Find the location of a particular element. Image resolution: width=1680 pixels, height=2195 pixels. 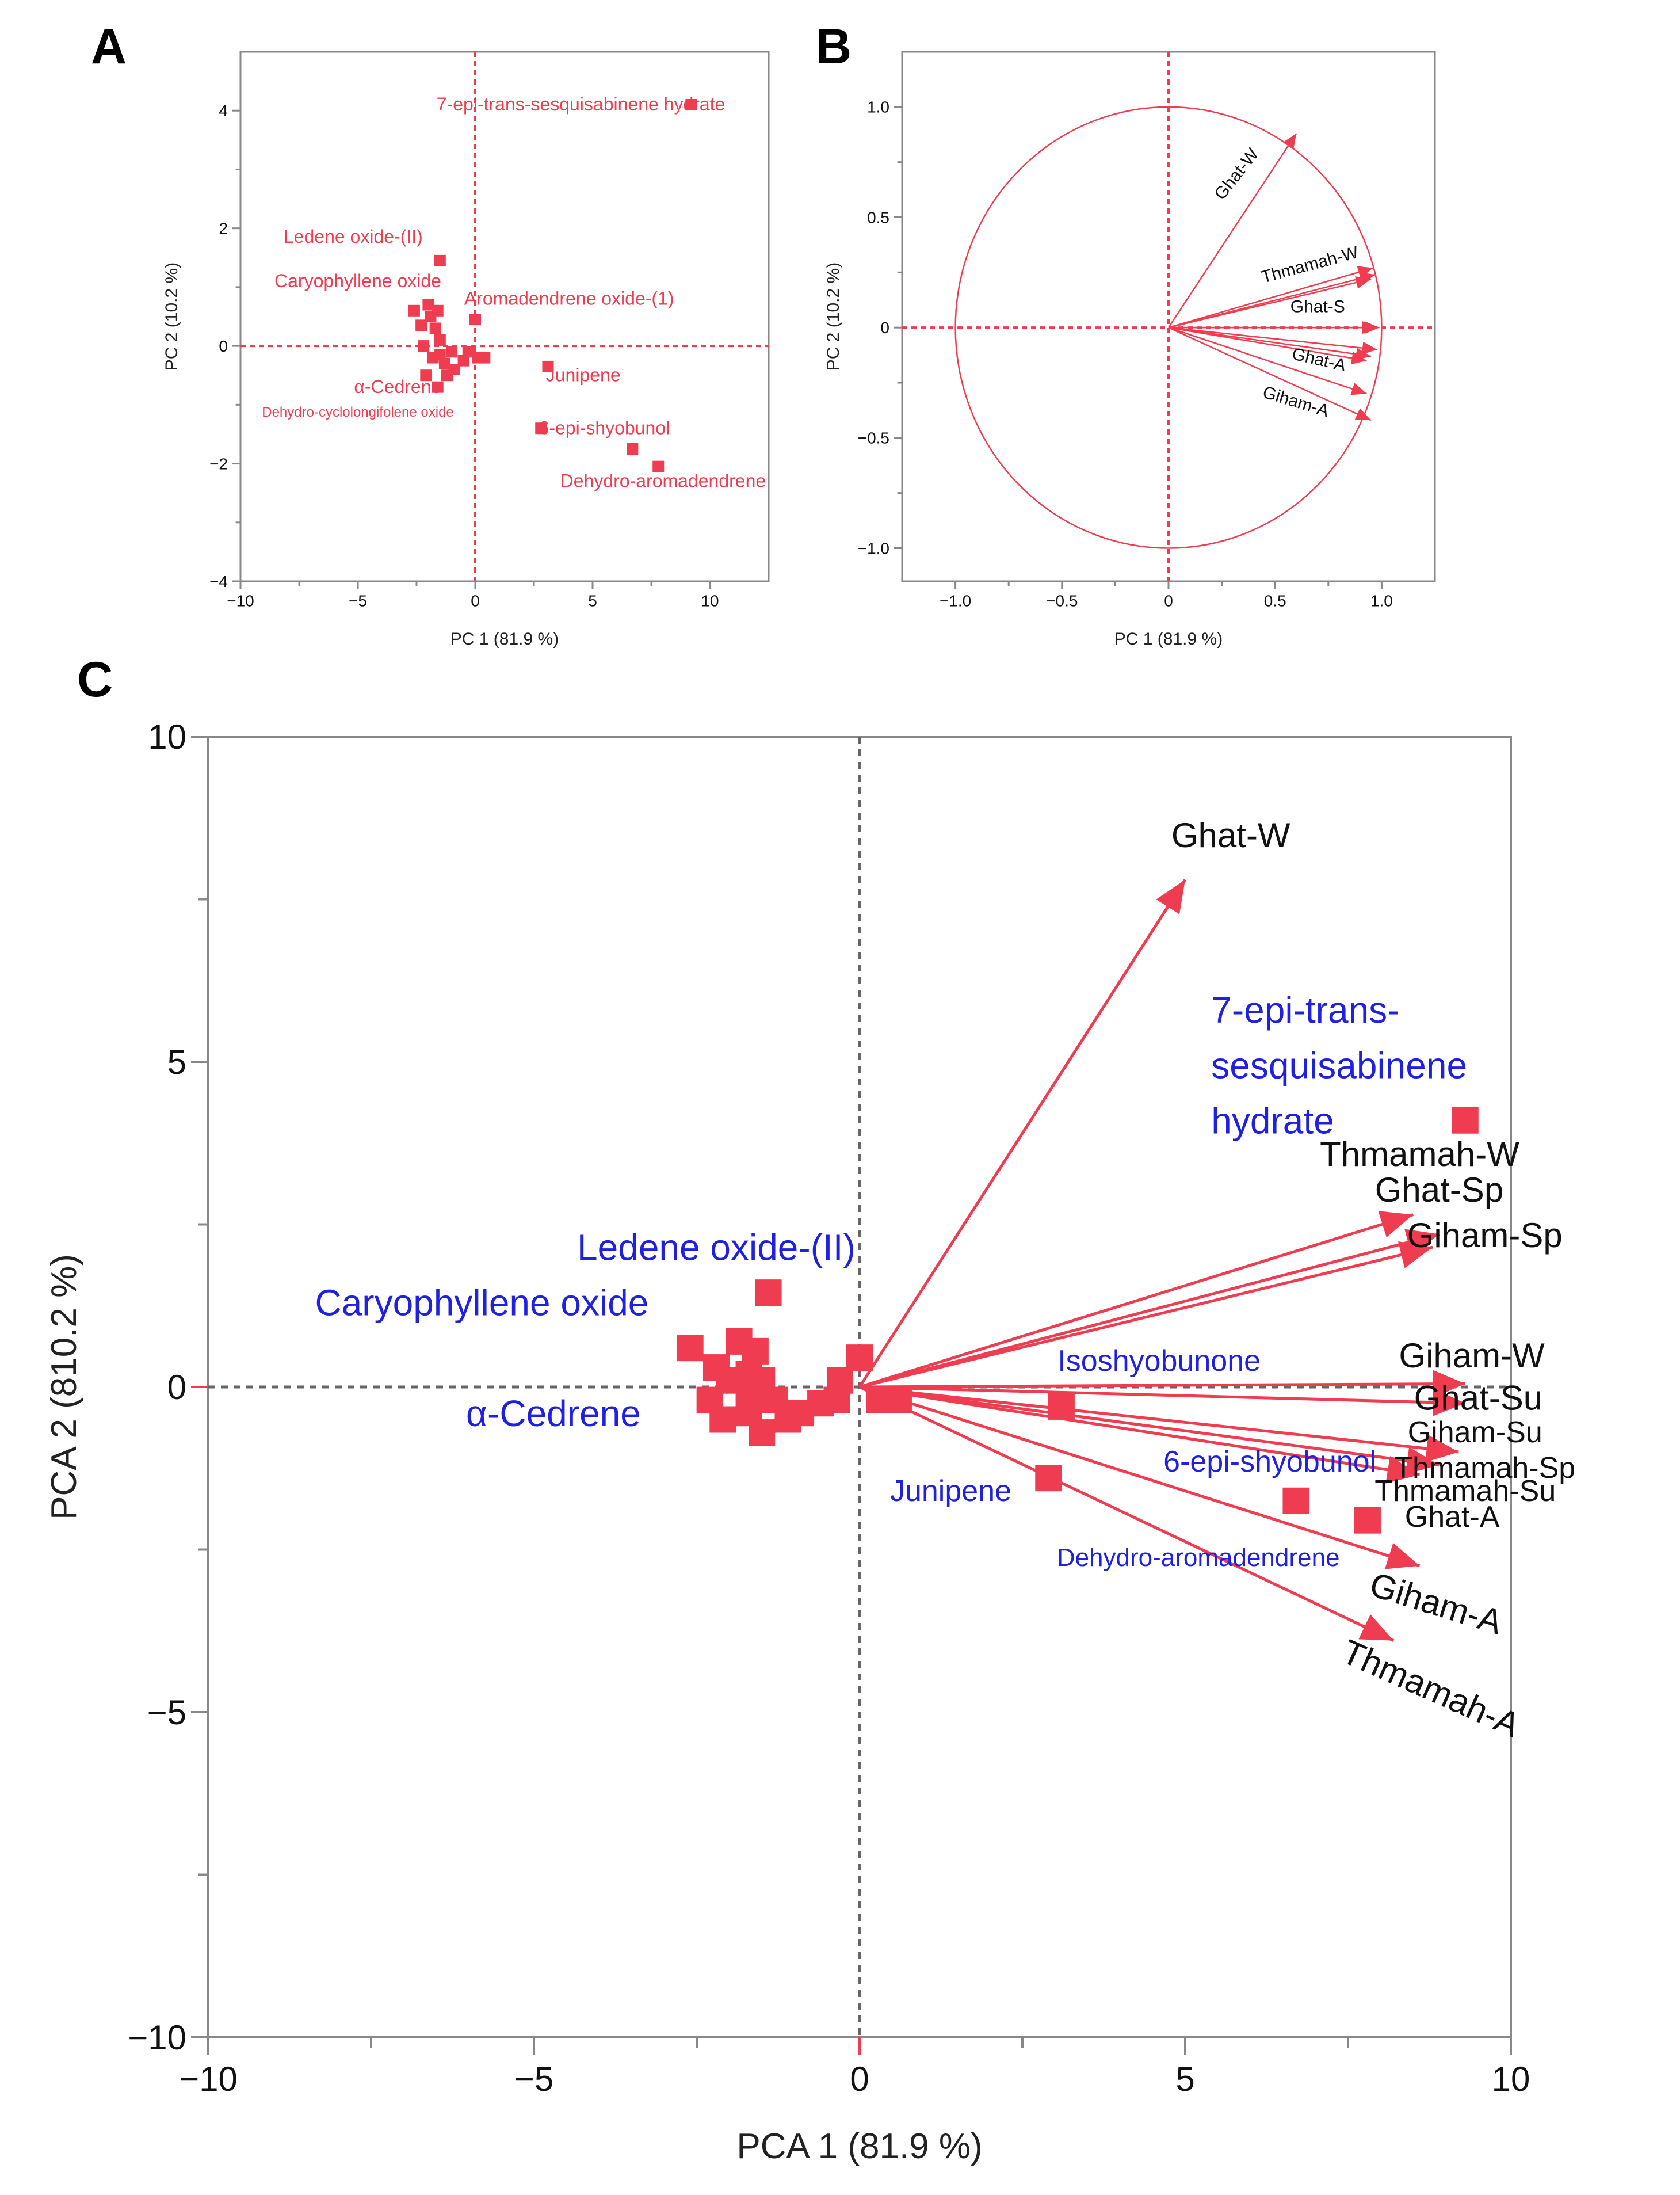

compound-label: Isoshyobunone is located at coordinates (1159, 1361).